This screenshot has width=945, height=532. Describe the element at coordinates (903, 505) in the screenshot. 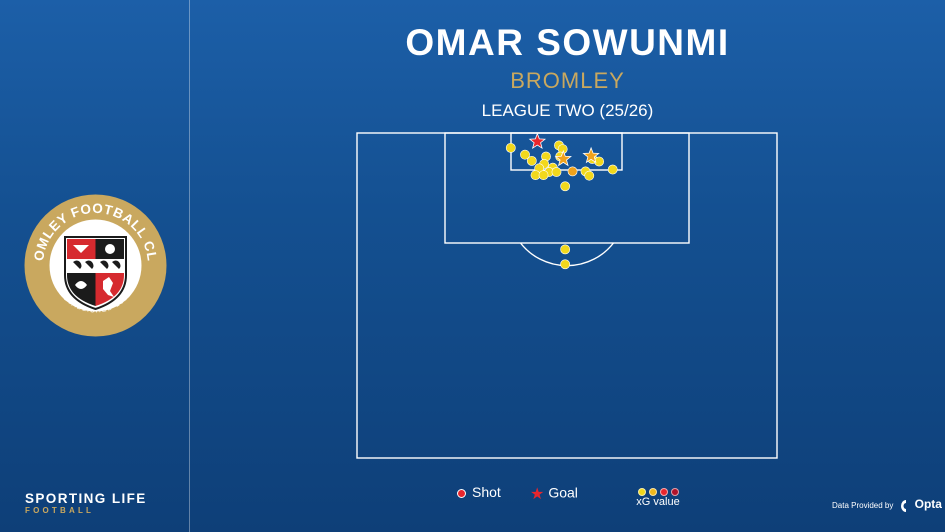

I see `opta-logo-icon` at that location.